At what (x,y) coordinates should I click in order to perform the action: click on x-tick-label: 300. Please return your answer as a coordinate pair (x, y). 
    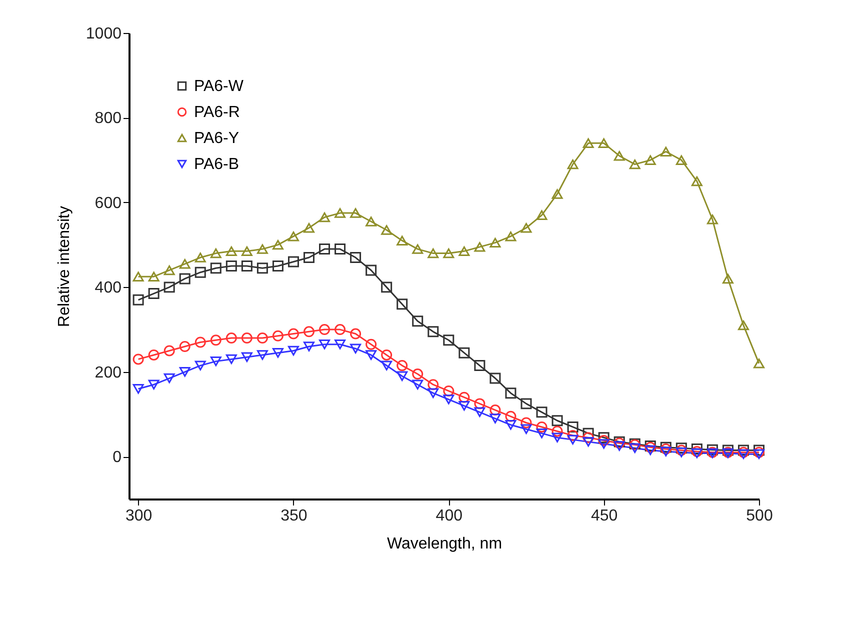
    Looking at the image, I should click on (138, 516).